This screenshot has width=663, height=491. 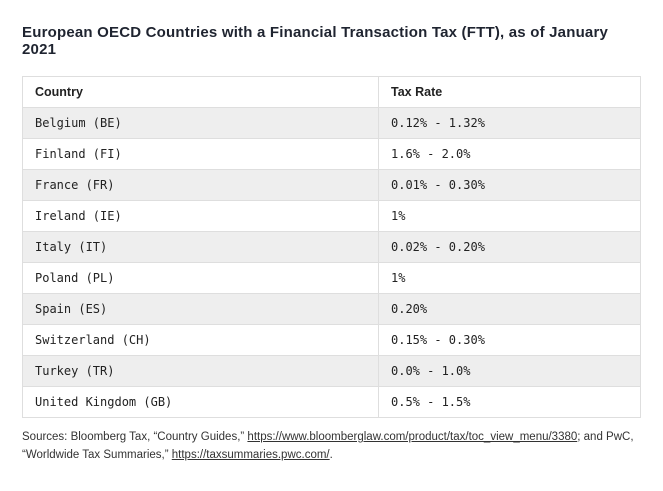 I want to click on column-header-country: Country, so click(x=200, y=92).